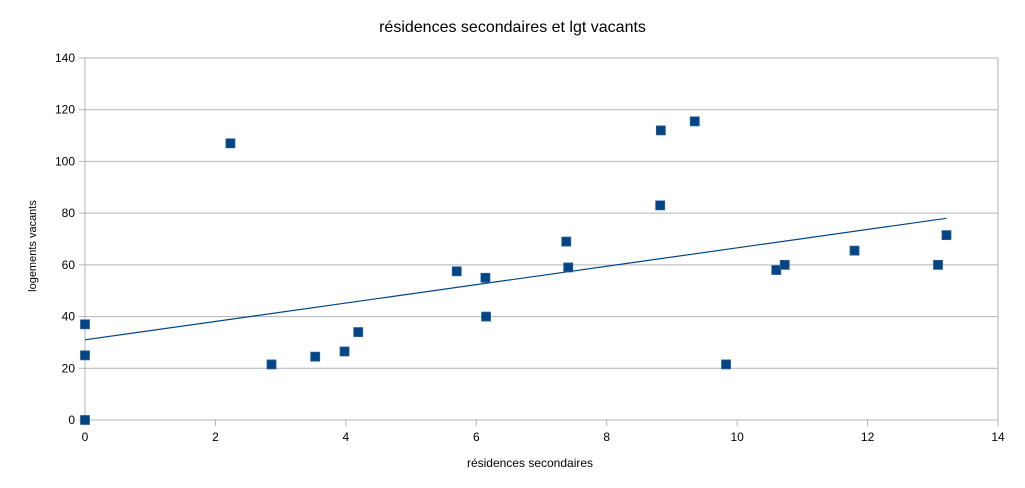  Describe the element at coordinates (998, 437) in the screenshot. I see `x-tick-label: 14` at that location.